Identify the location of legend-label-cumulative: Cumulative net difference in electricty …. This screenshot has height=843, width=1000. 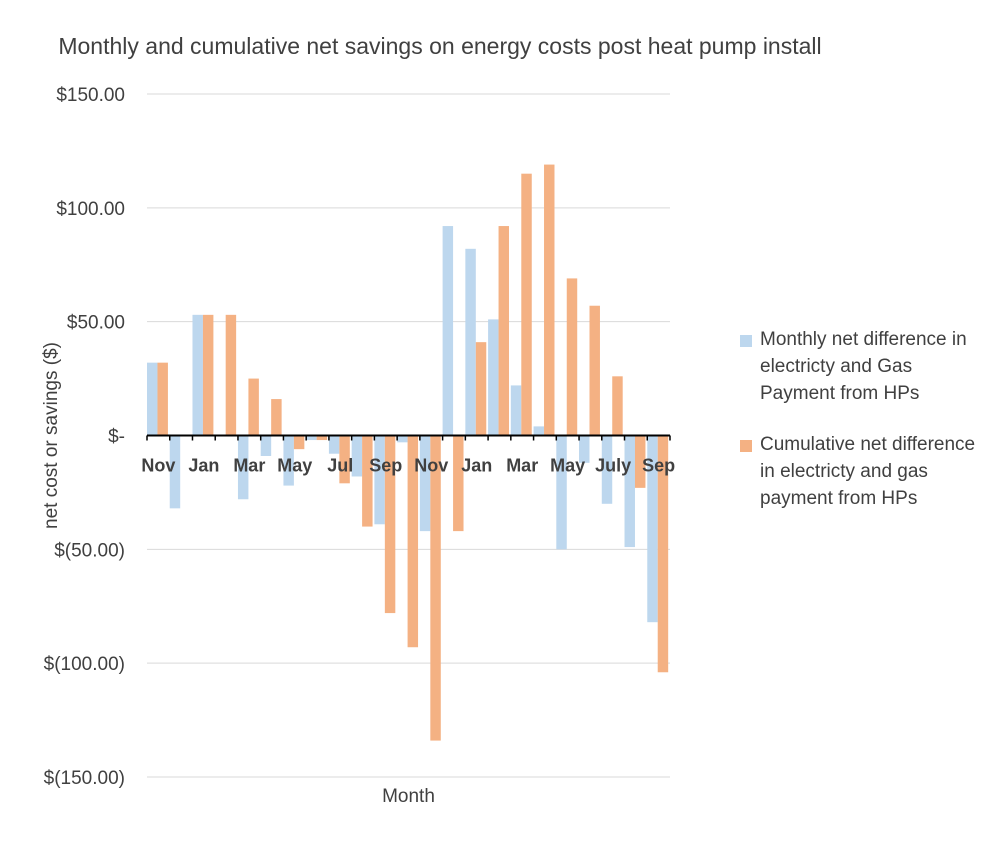
(868, 471).